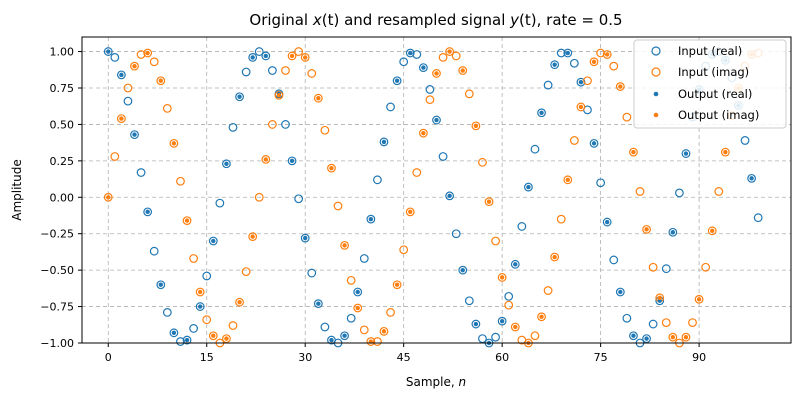 The width and height of the screenshot is (800, 400). Describe the element at coordinates (699, 357) in the screenshot. I see `x-tick-label: 90` at that location.